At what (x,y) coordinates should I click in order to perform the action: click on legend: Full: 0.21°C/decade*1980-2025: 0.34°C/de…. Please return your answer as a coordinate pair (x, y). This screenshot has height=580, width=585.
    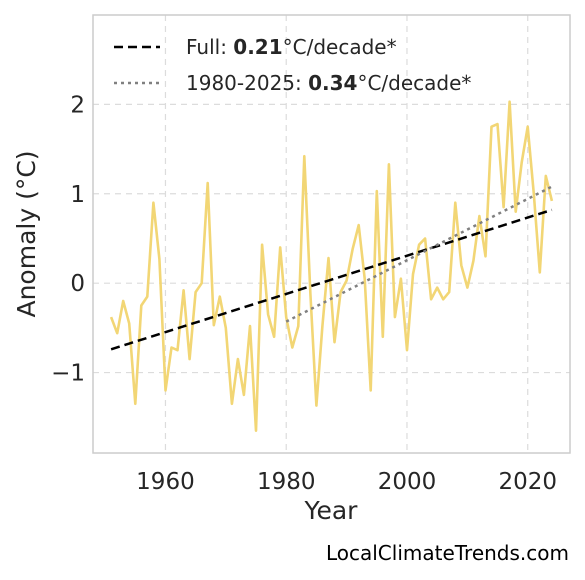
    Looking at the image, I should click on (292, 65).